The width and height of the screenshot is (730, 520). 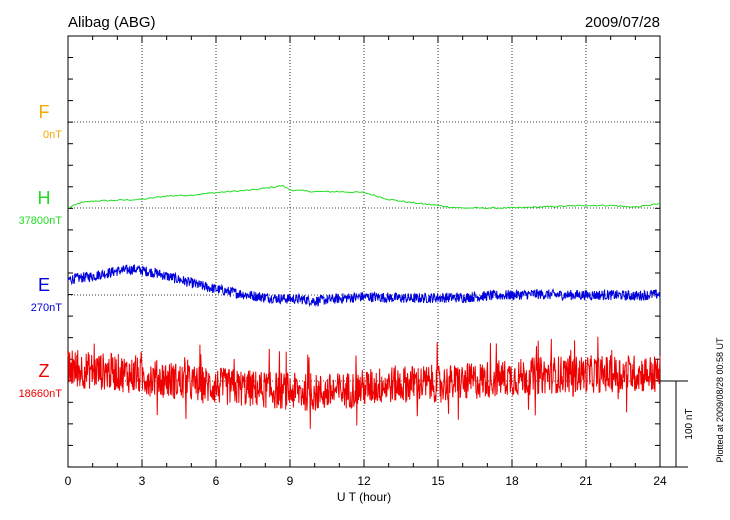 What do you see at coordinates (41, 251) in the screenshot?
I see `component-labels: F 0nT H 37800nT E 270nT Z 18660nT` at bounding box center [41, 251].